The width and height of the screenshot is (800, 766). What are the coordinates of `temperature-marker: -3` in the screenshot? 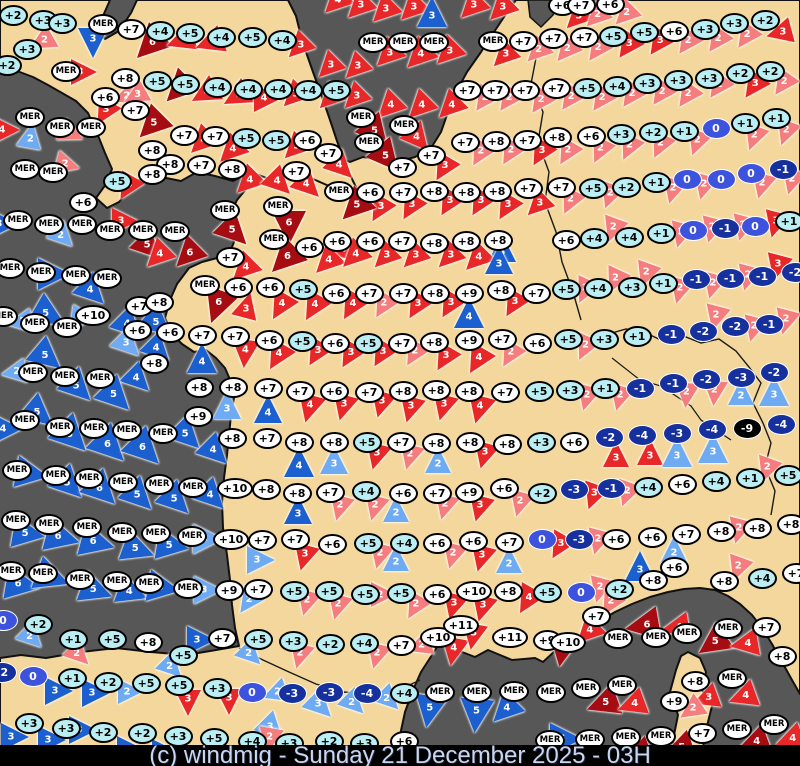 It's located at (741, 377).